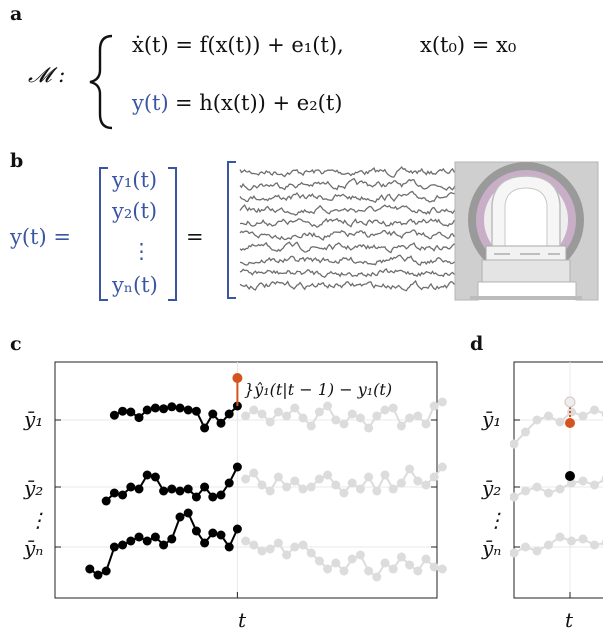 Image resolution: width=603 pixels, height=630 pixels. Describe the element at coordinates (195, 237) in the screenshot. I see `equals-sign: =` at that location.